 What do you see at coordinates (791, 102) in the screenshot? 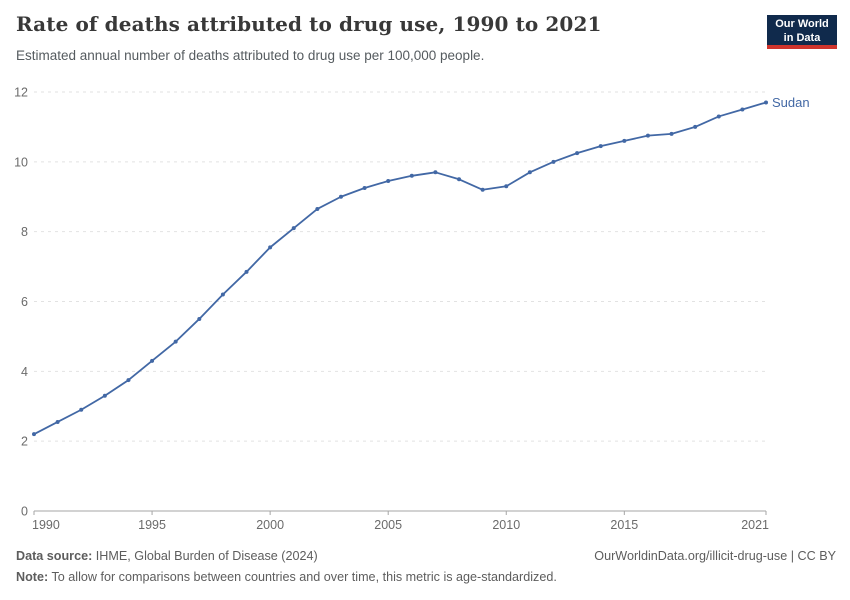
I see `series-label-sudan: Sudan` at bounding box center [791, 102].